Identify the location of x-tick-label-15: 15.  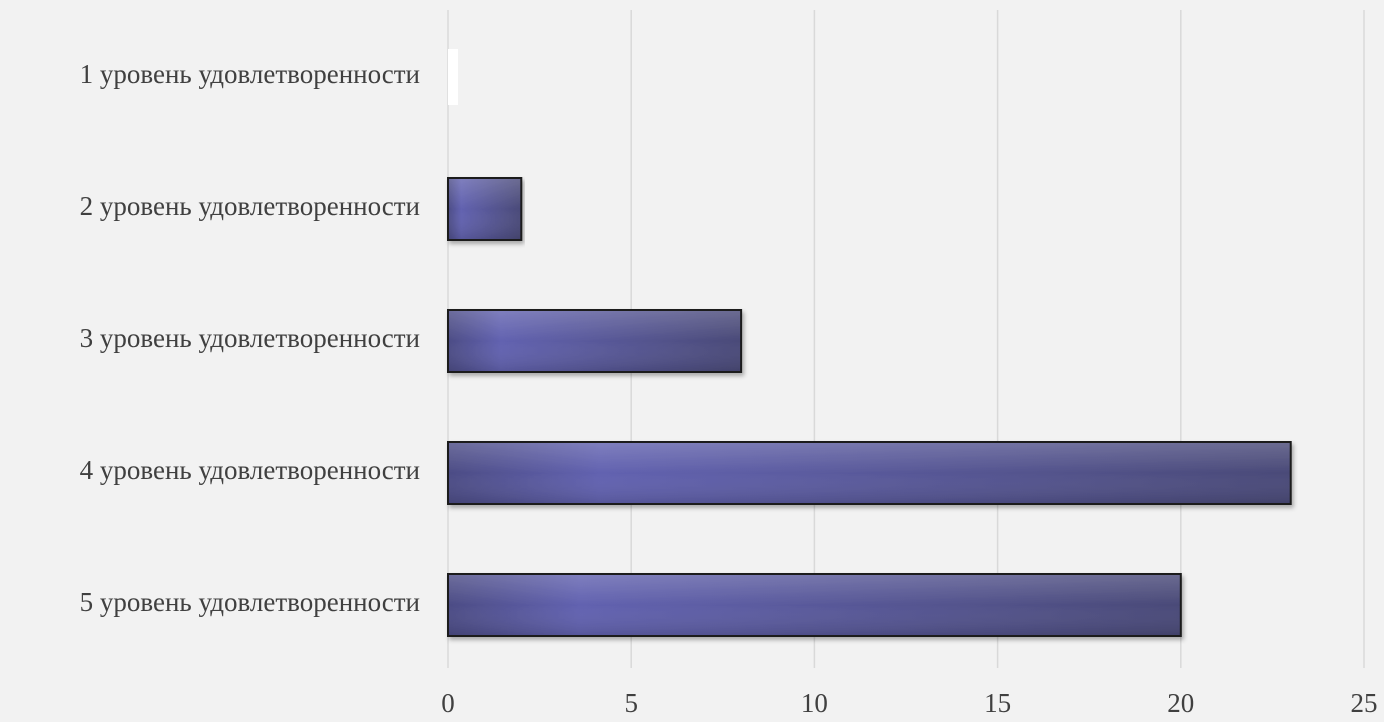
(997, 703).